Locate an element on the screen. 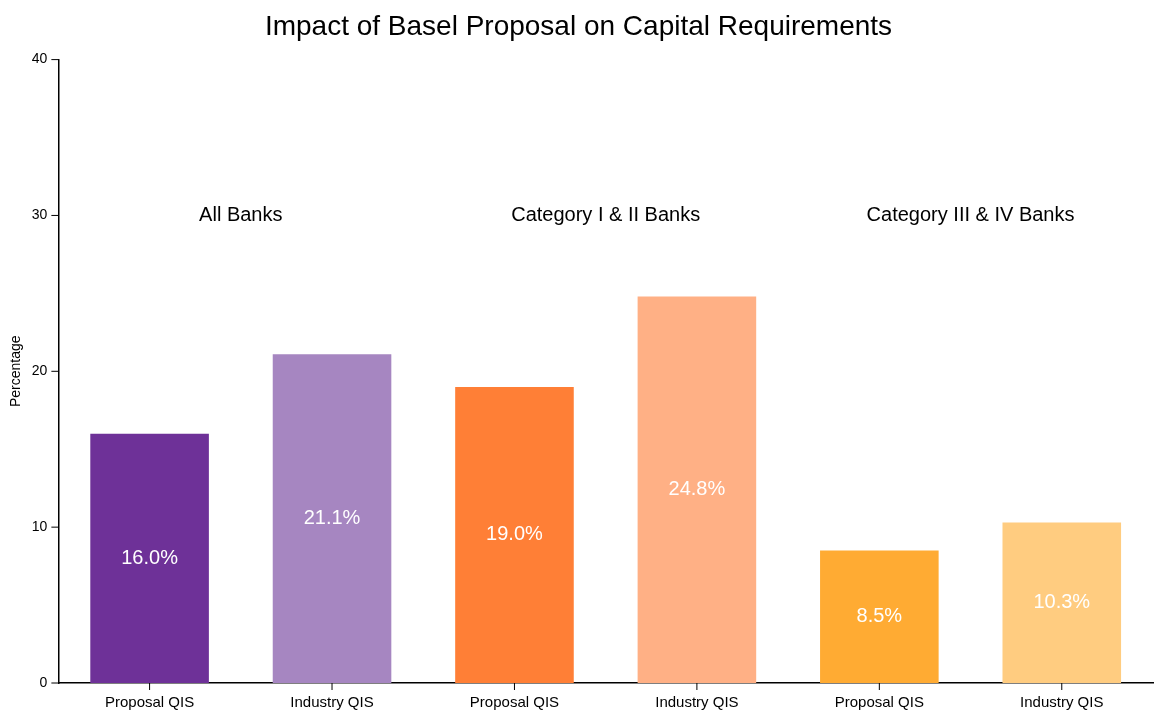 The height and width of the screenshot is (719, 1161). data-label: 10.3% is located at coordinates (1062, 601).